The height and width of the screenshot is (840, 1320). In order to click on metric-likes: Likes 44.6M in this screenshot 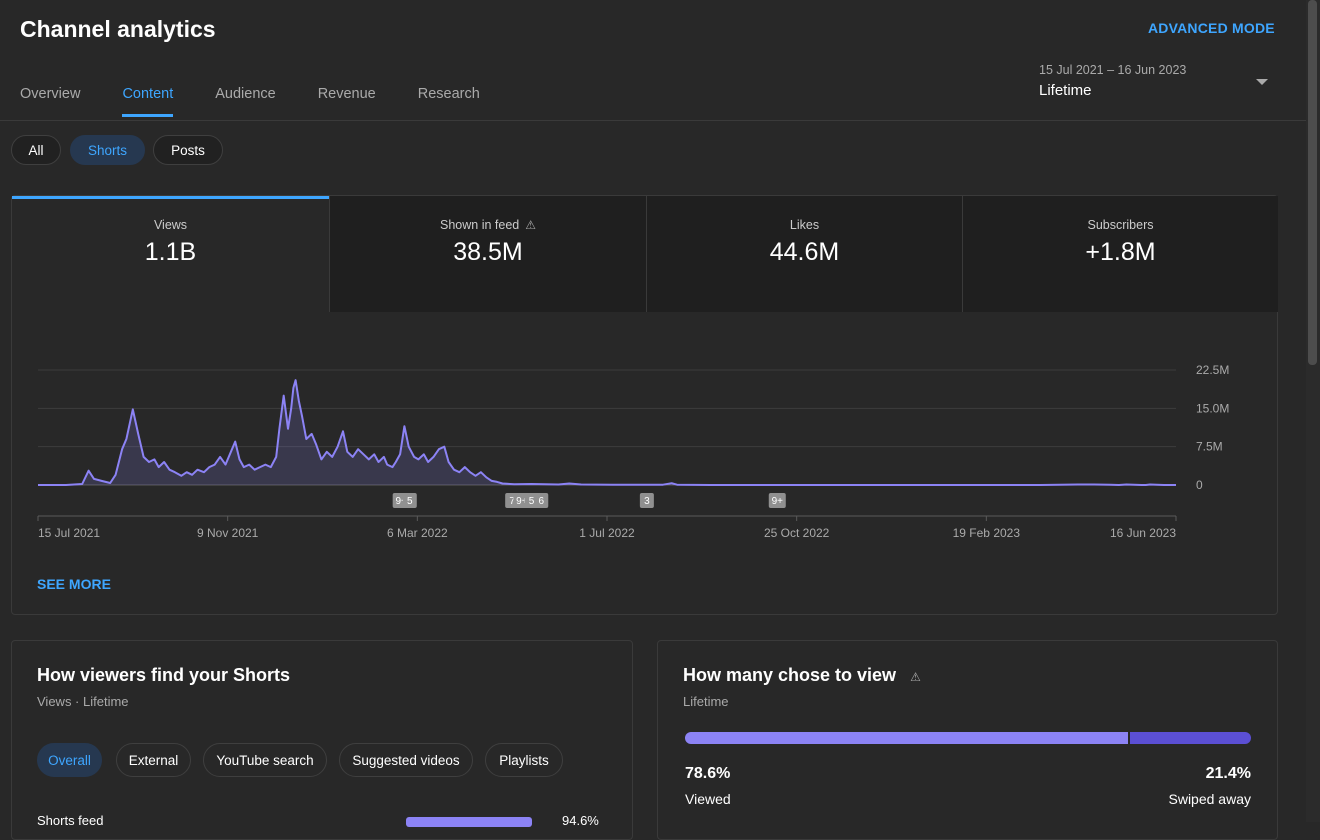, I will do `click(804, 254)`.